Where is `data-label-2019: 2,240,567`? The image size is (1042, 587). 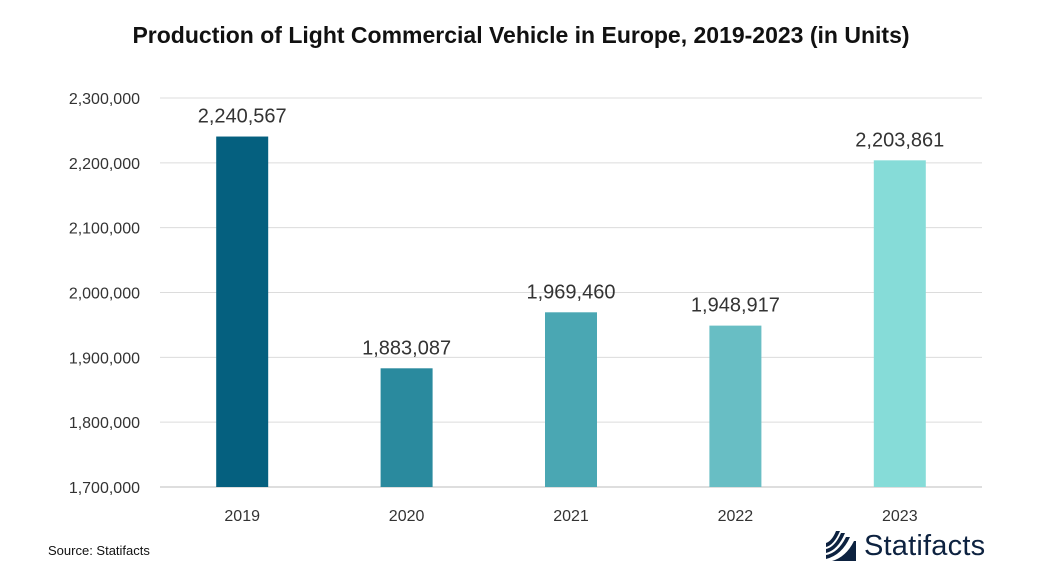 data-label-2019: 2,240,567 is located at coordinates (242, 117).